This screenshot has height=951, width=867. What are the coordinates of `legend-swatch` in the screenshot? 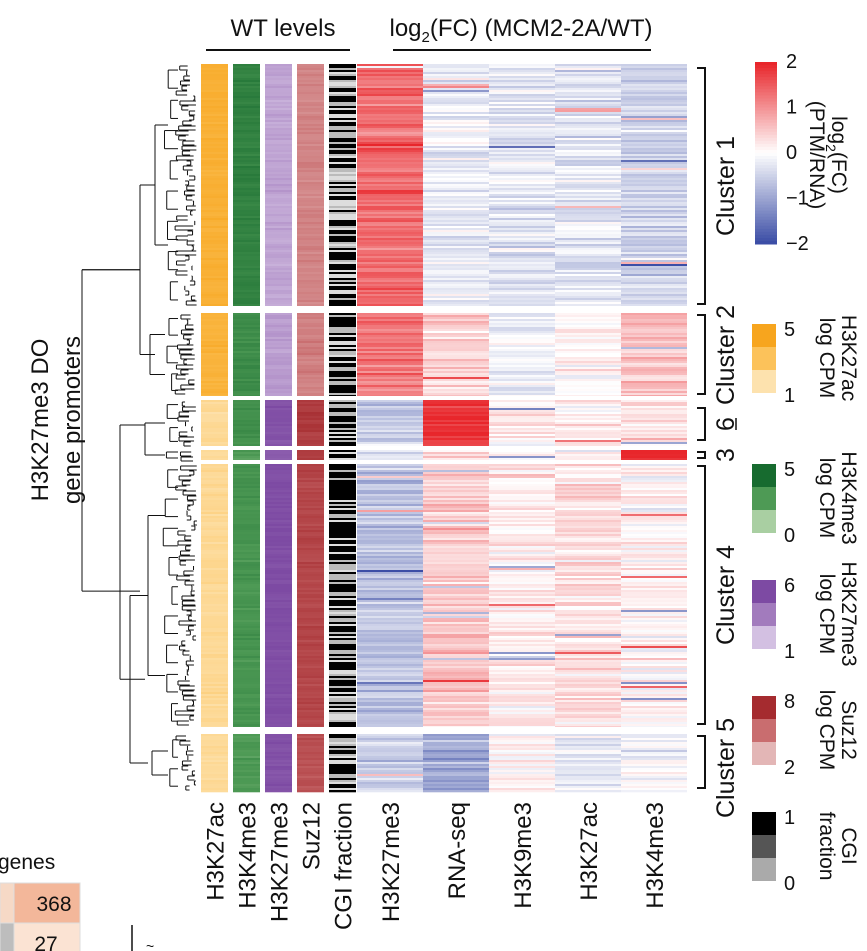 It's located at (766, 155).